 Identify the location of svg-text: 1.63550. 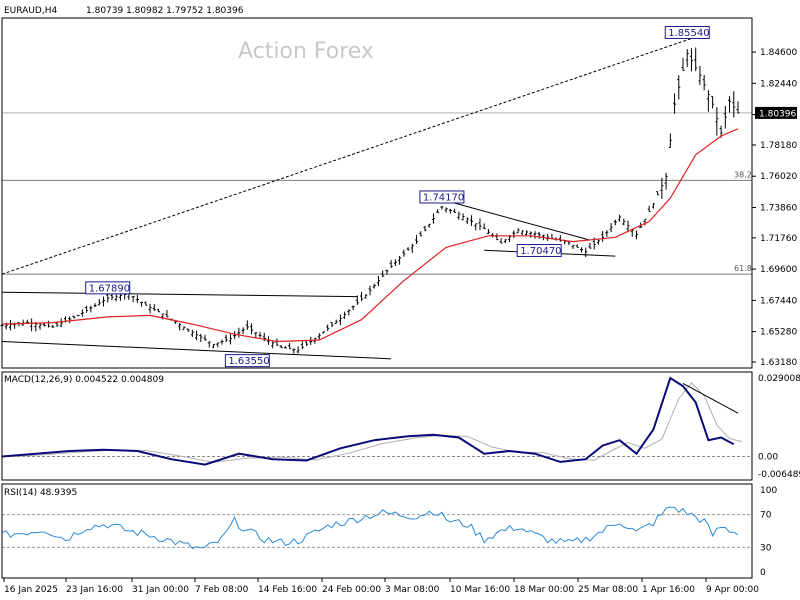
(248, 361).